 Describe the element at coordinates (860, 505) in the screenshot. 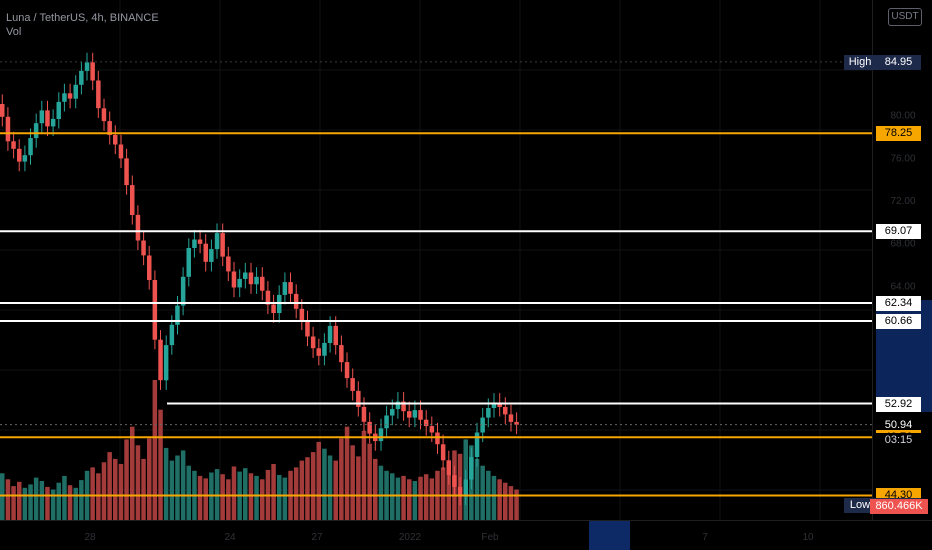

I see `low-label: Low` at that location.